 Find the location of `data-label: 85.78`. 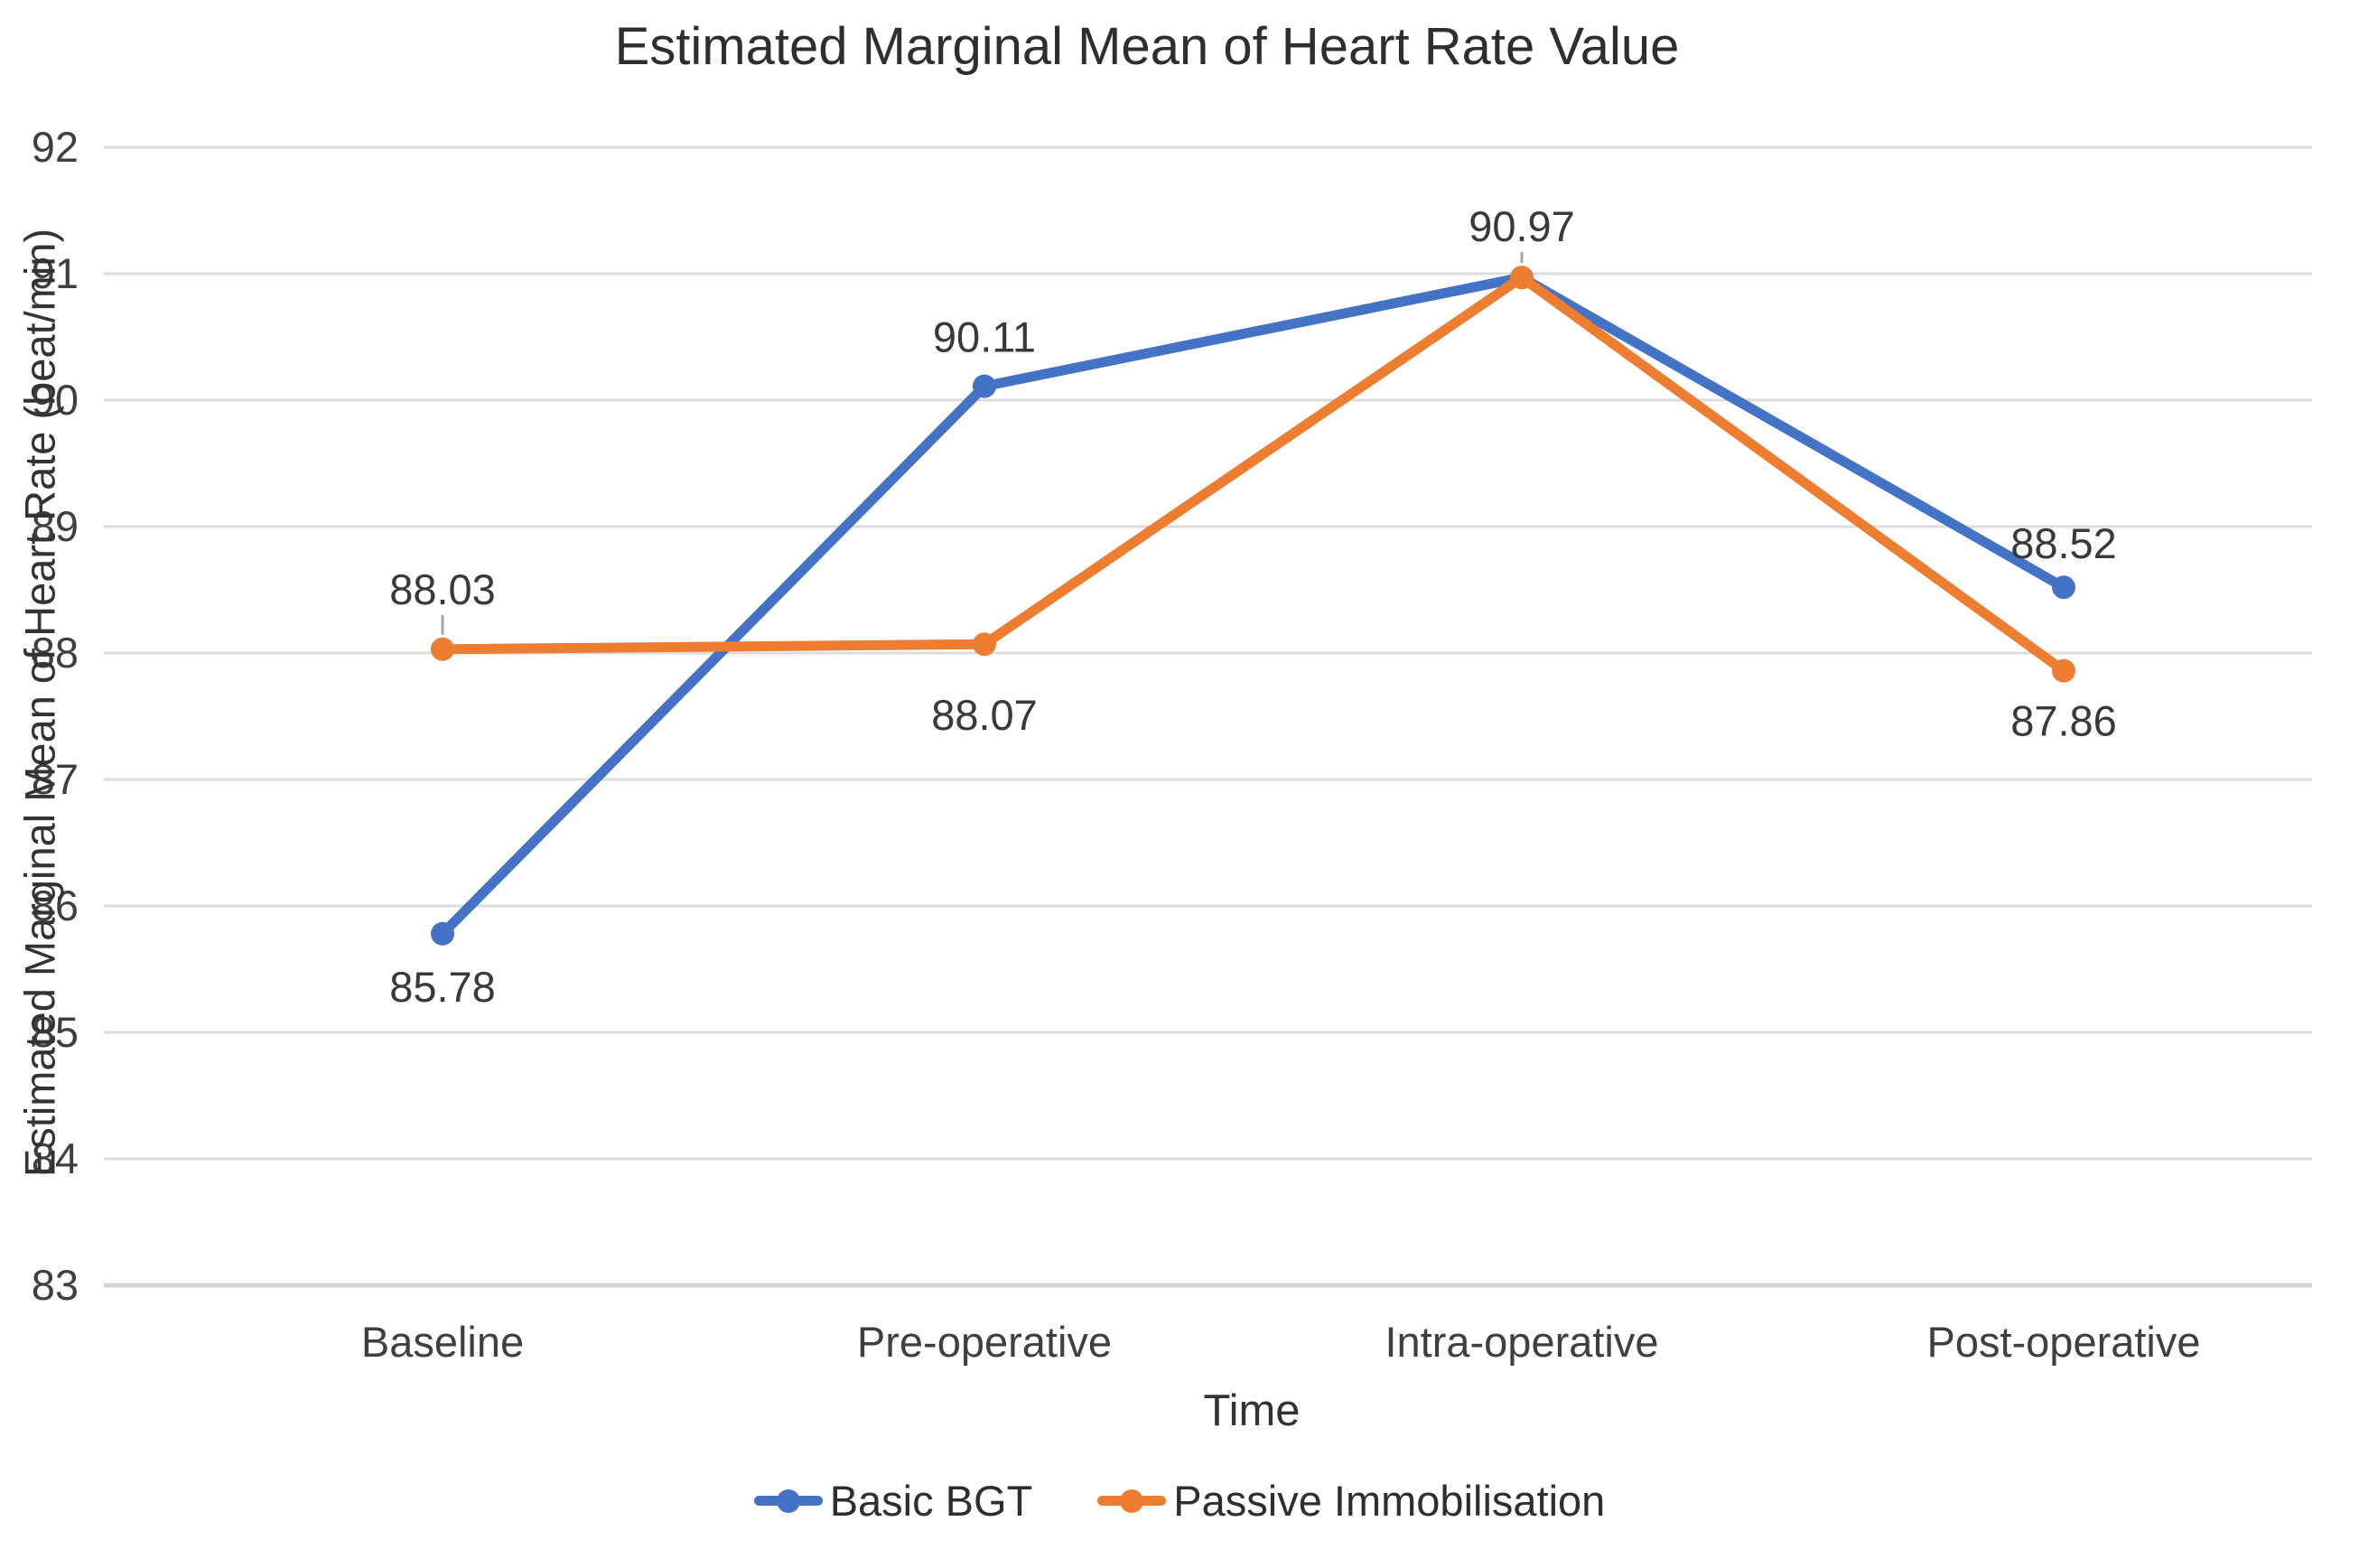

data-label: 85.78 is located at coordinates (442, 987).